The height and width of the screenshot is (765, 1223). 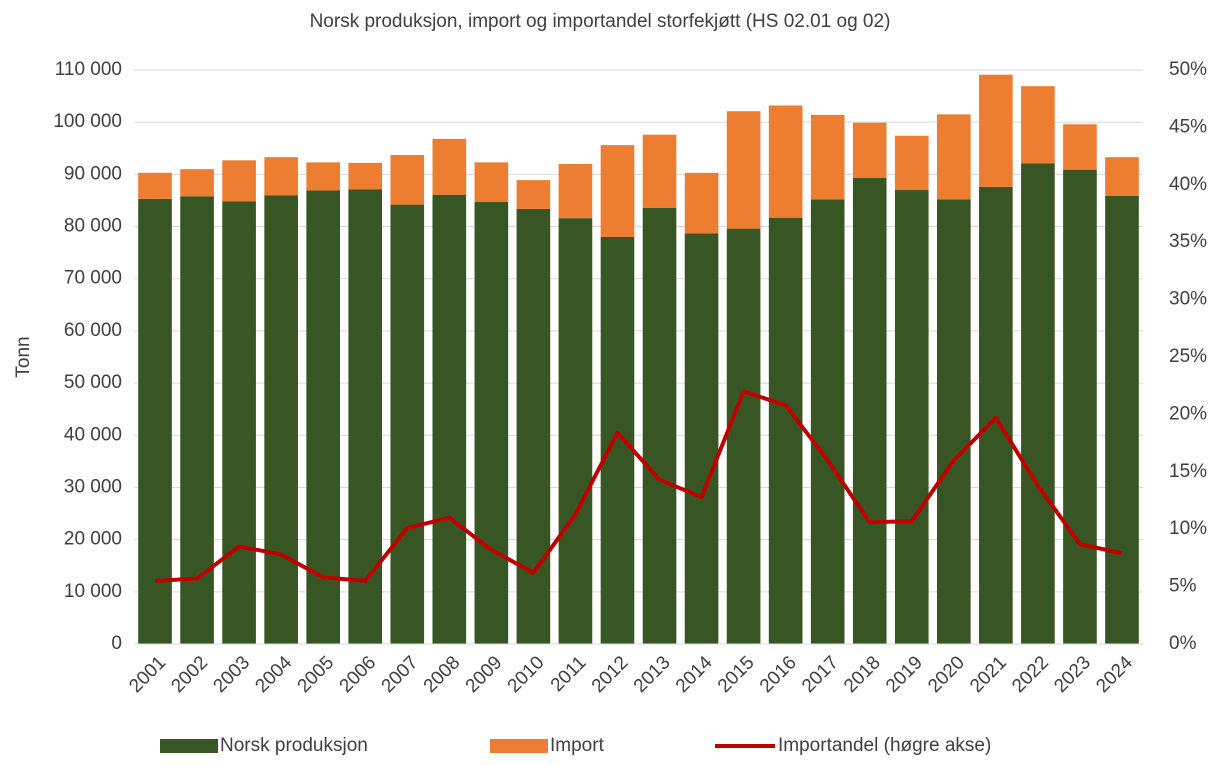 What do you see at coordinates (1188, 184) in the screenshot?
I see `y2-tick-label: 40%` at bounding box center [1188, 184].